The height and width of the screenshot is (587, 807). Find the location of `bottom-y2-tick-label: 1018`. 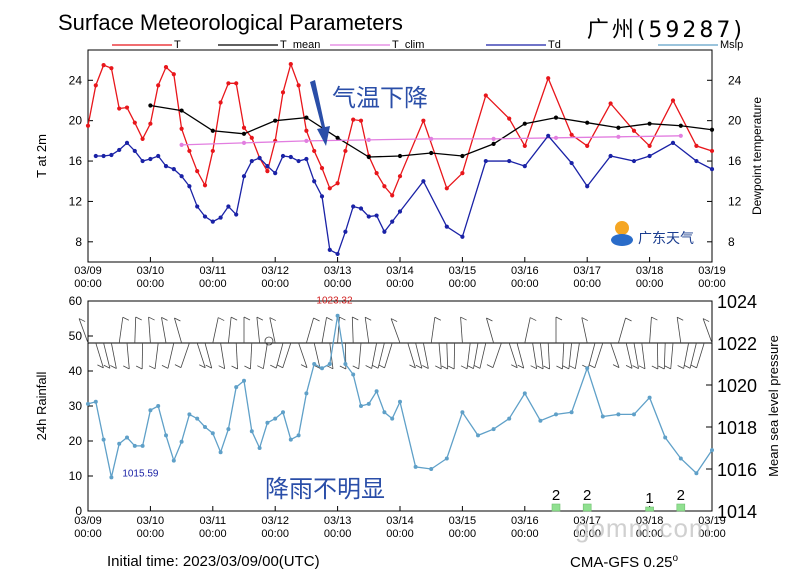

bottom-y2-tick-label: 1018 is located at coordinates (737, 428).